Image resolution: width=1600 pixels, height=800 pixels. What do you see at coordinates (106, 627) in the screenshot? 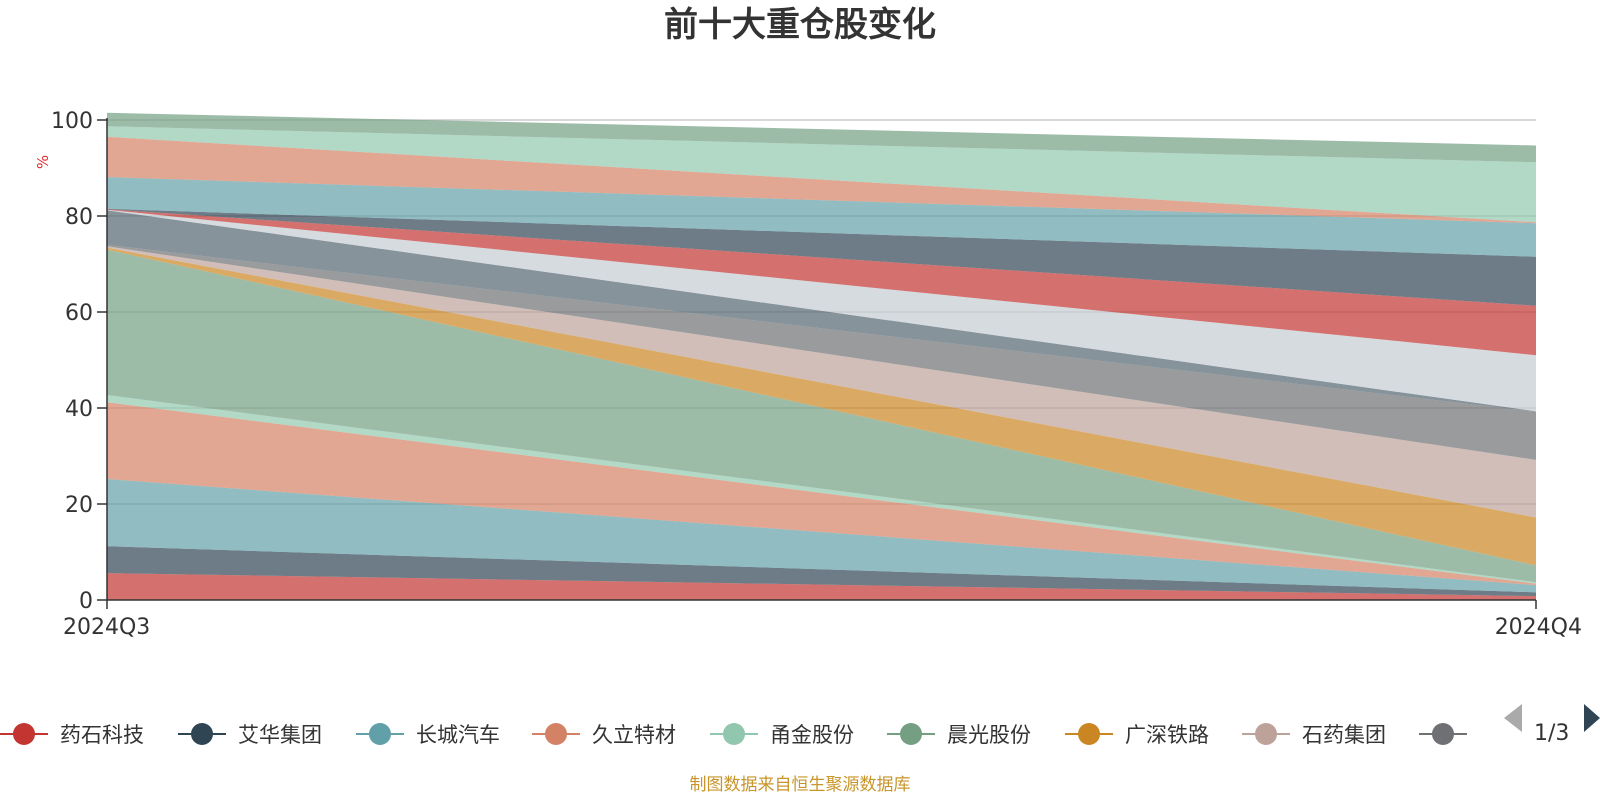
I see `x-tick-label: 2024Q3` at bounding box center [106, 627].